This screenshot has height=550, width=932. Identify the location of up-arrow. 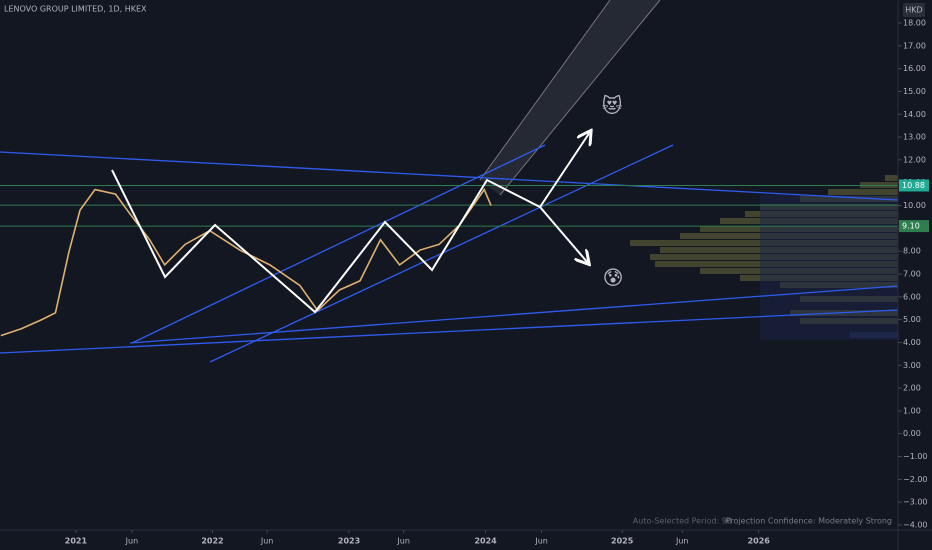
(564, 170).